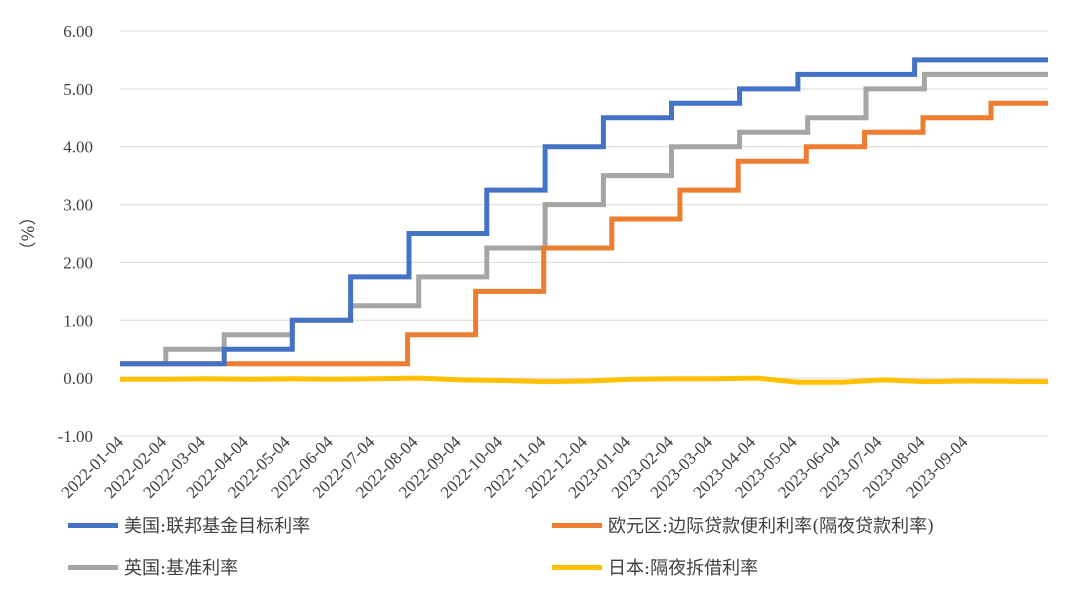 The image size is (1080, 594). Describe the element at coordinates (683, 568) in the screenshot. I see `legend-label-jp: 日本:隔夜拆借利率` at that location.